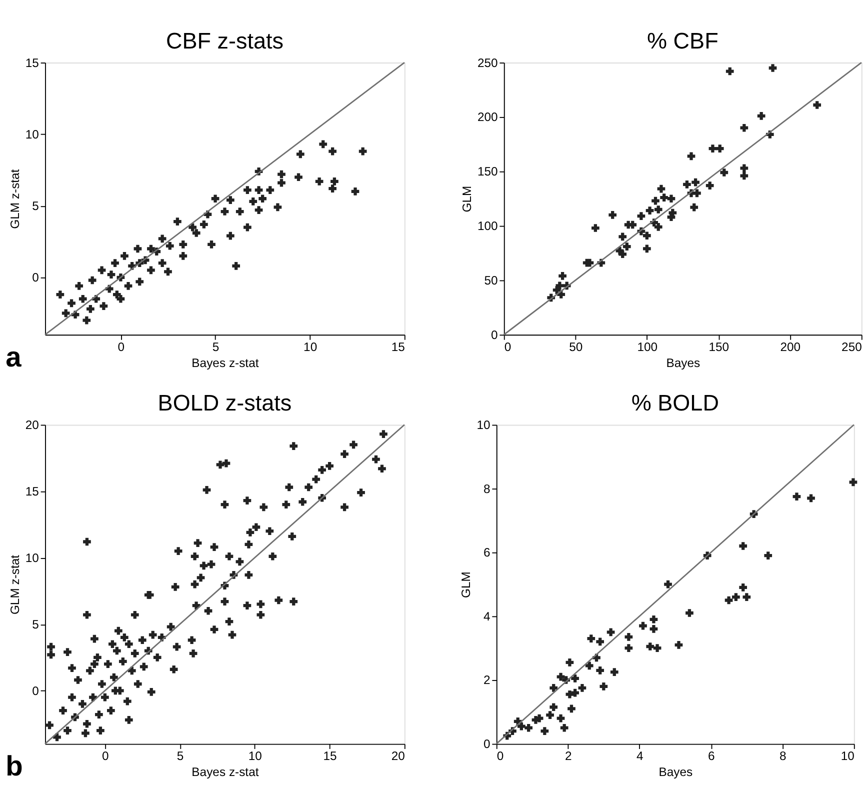 The image size is (868, 806). I want to click on x-tick-label: 8, so click(783, 756).